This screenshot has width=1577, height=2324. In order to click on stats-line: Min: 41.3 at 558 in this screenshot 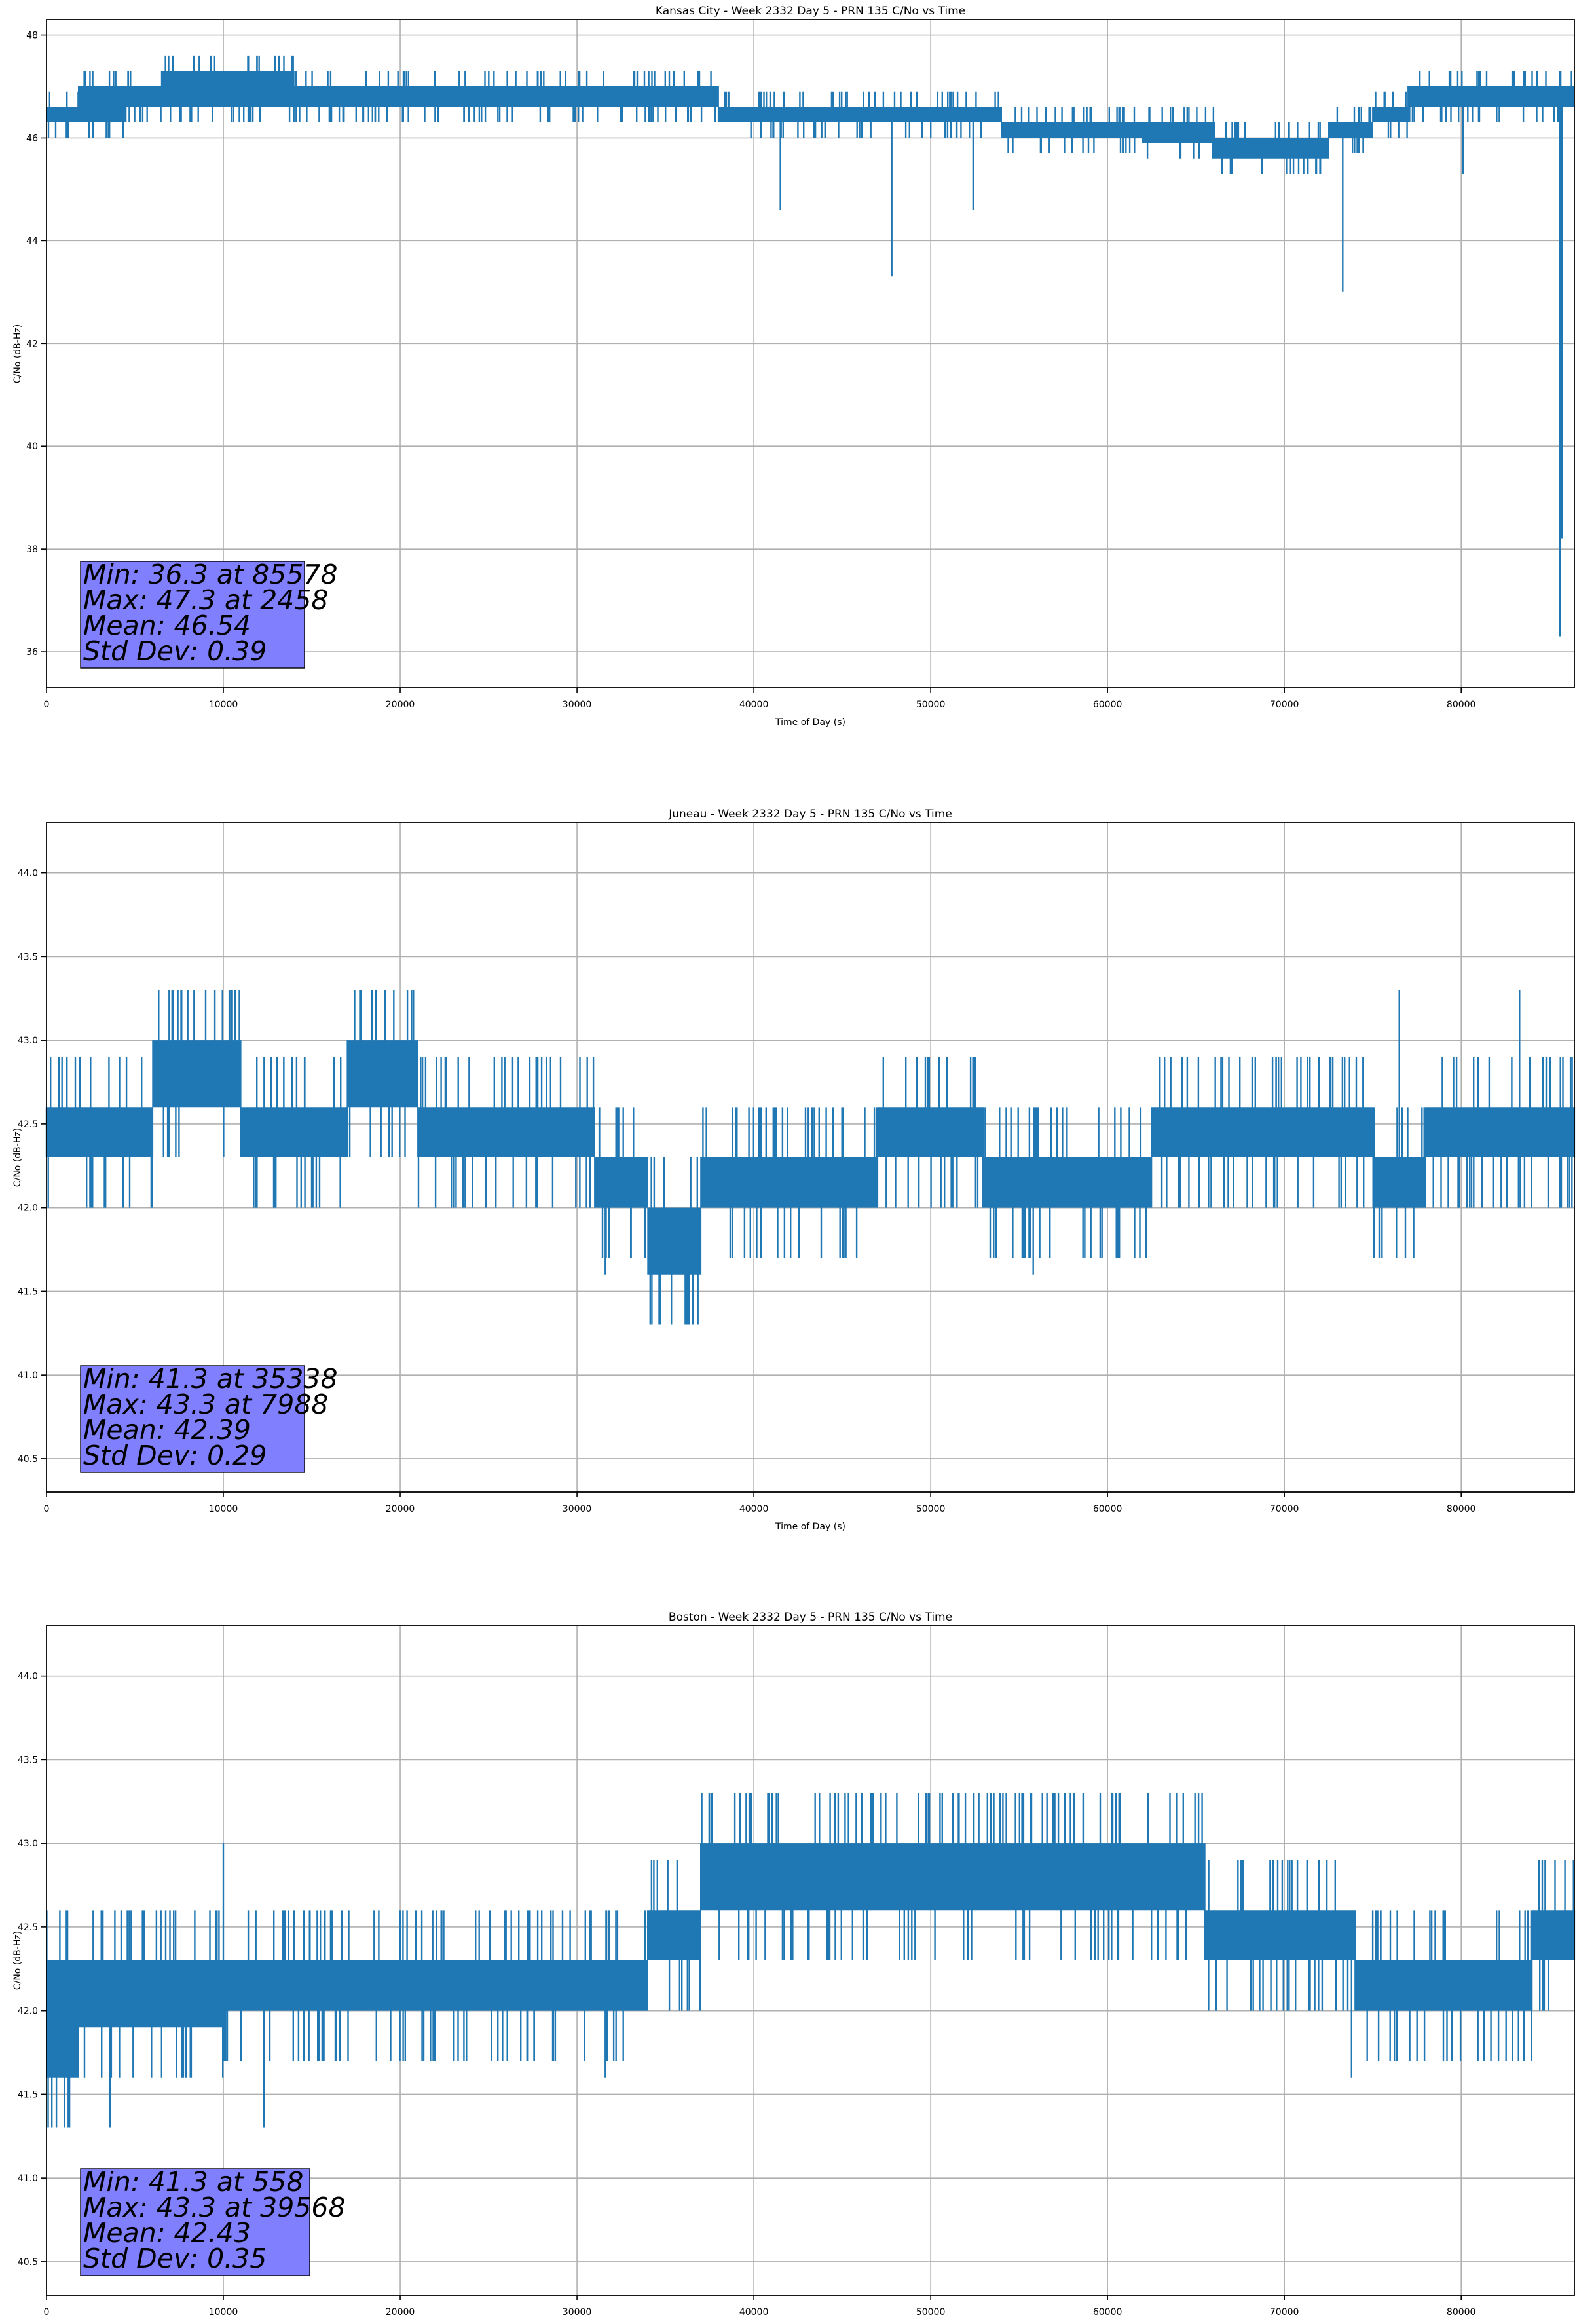, I will do `click(193, 2182)`.